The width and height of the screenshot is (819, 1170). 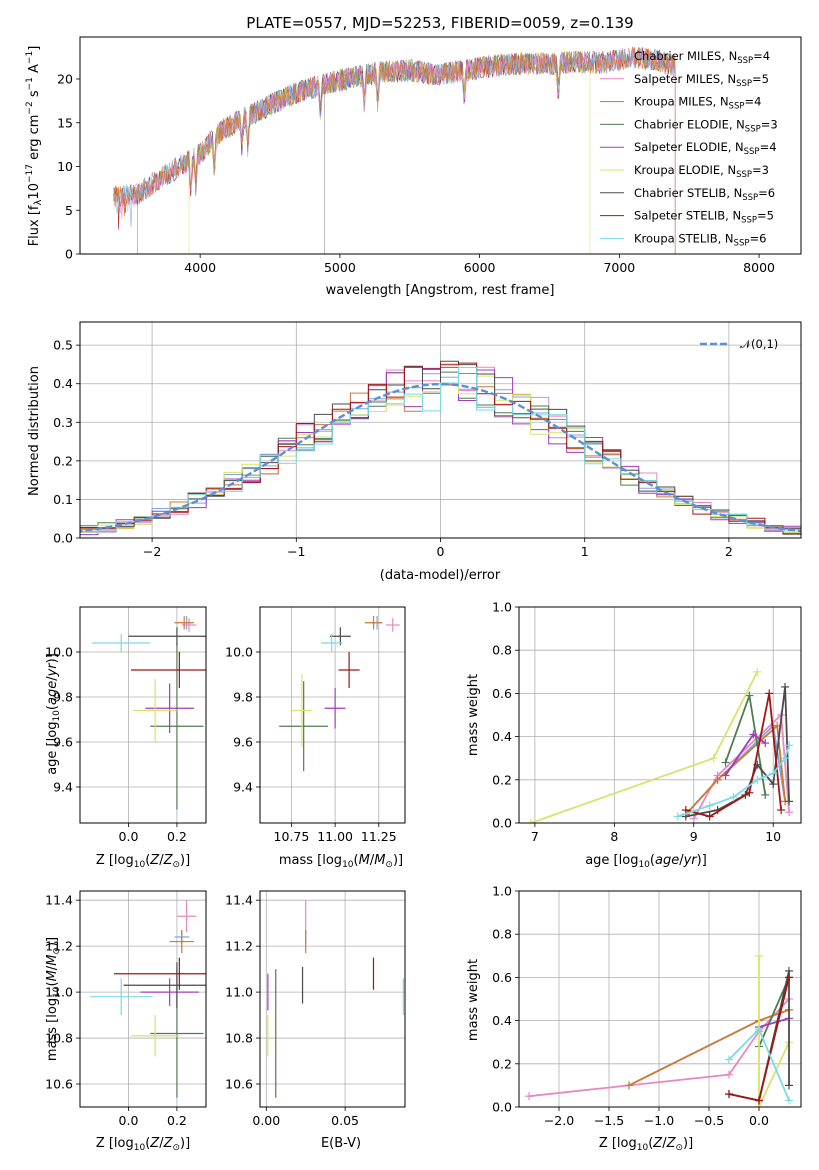 What do you see at coordinates (440, 451) in the screenshot?
I see `residual-histogram-kroupa-stelib` at bounding box center [440, 451].